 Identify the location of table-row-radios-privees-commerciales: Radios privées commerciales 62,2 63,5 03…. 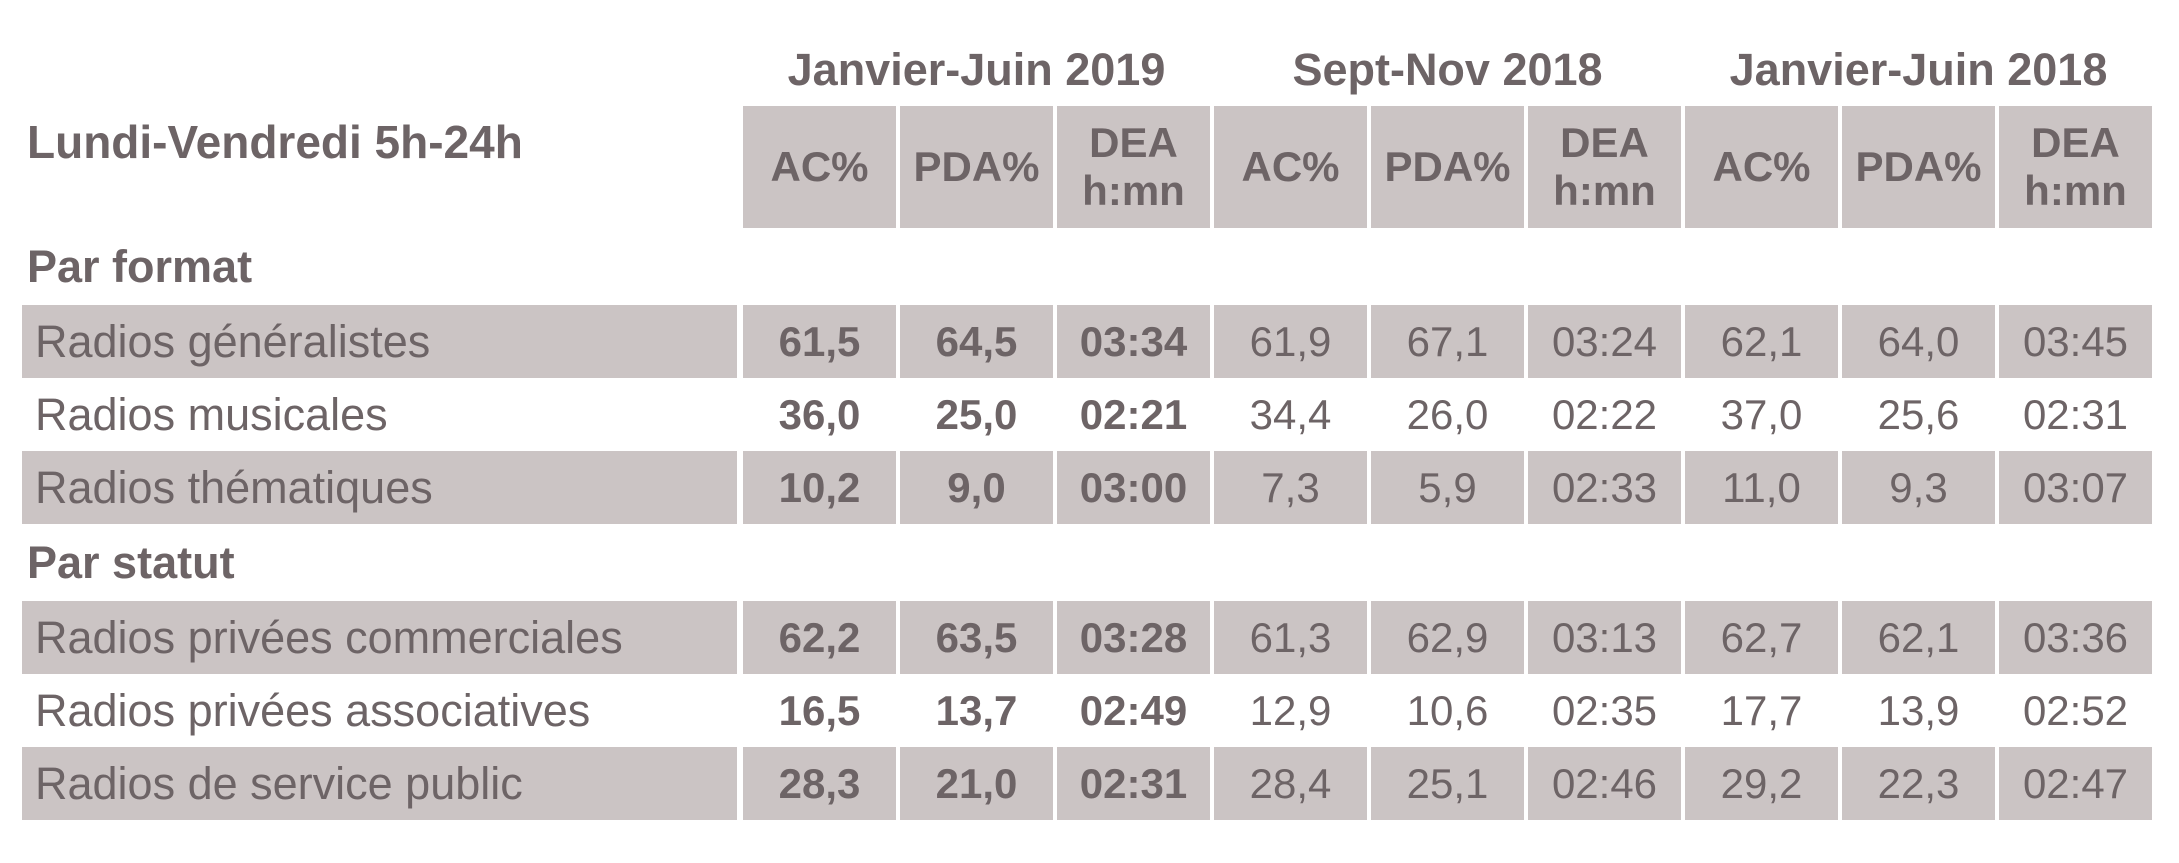
(1087, 637).